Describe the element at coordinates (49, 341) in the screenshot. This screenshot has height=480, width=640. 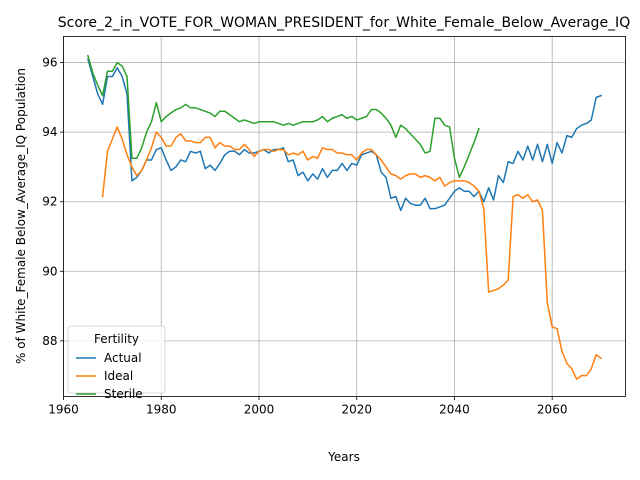
I see `y-tick-label: 88` at that location.